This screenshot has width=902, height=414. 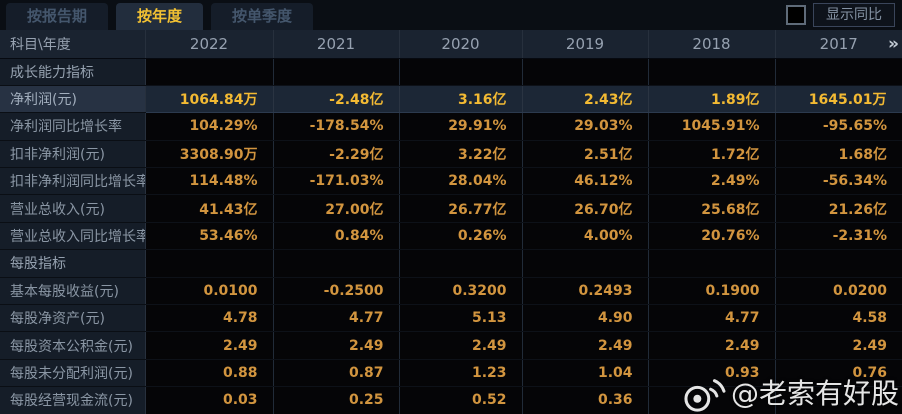 I want to click on tab-by-report-period: 按报告期, so click(x=57, y=16).